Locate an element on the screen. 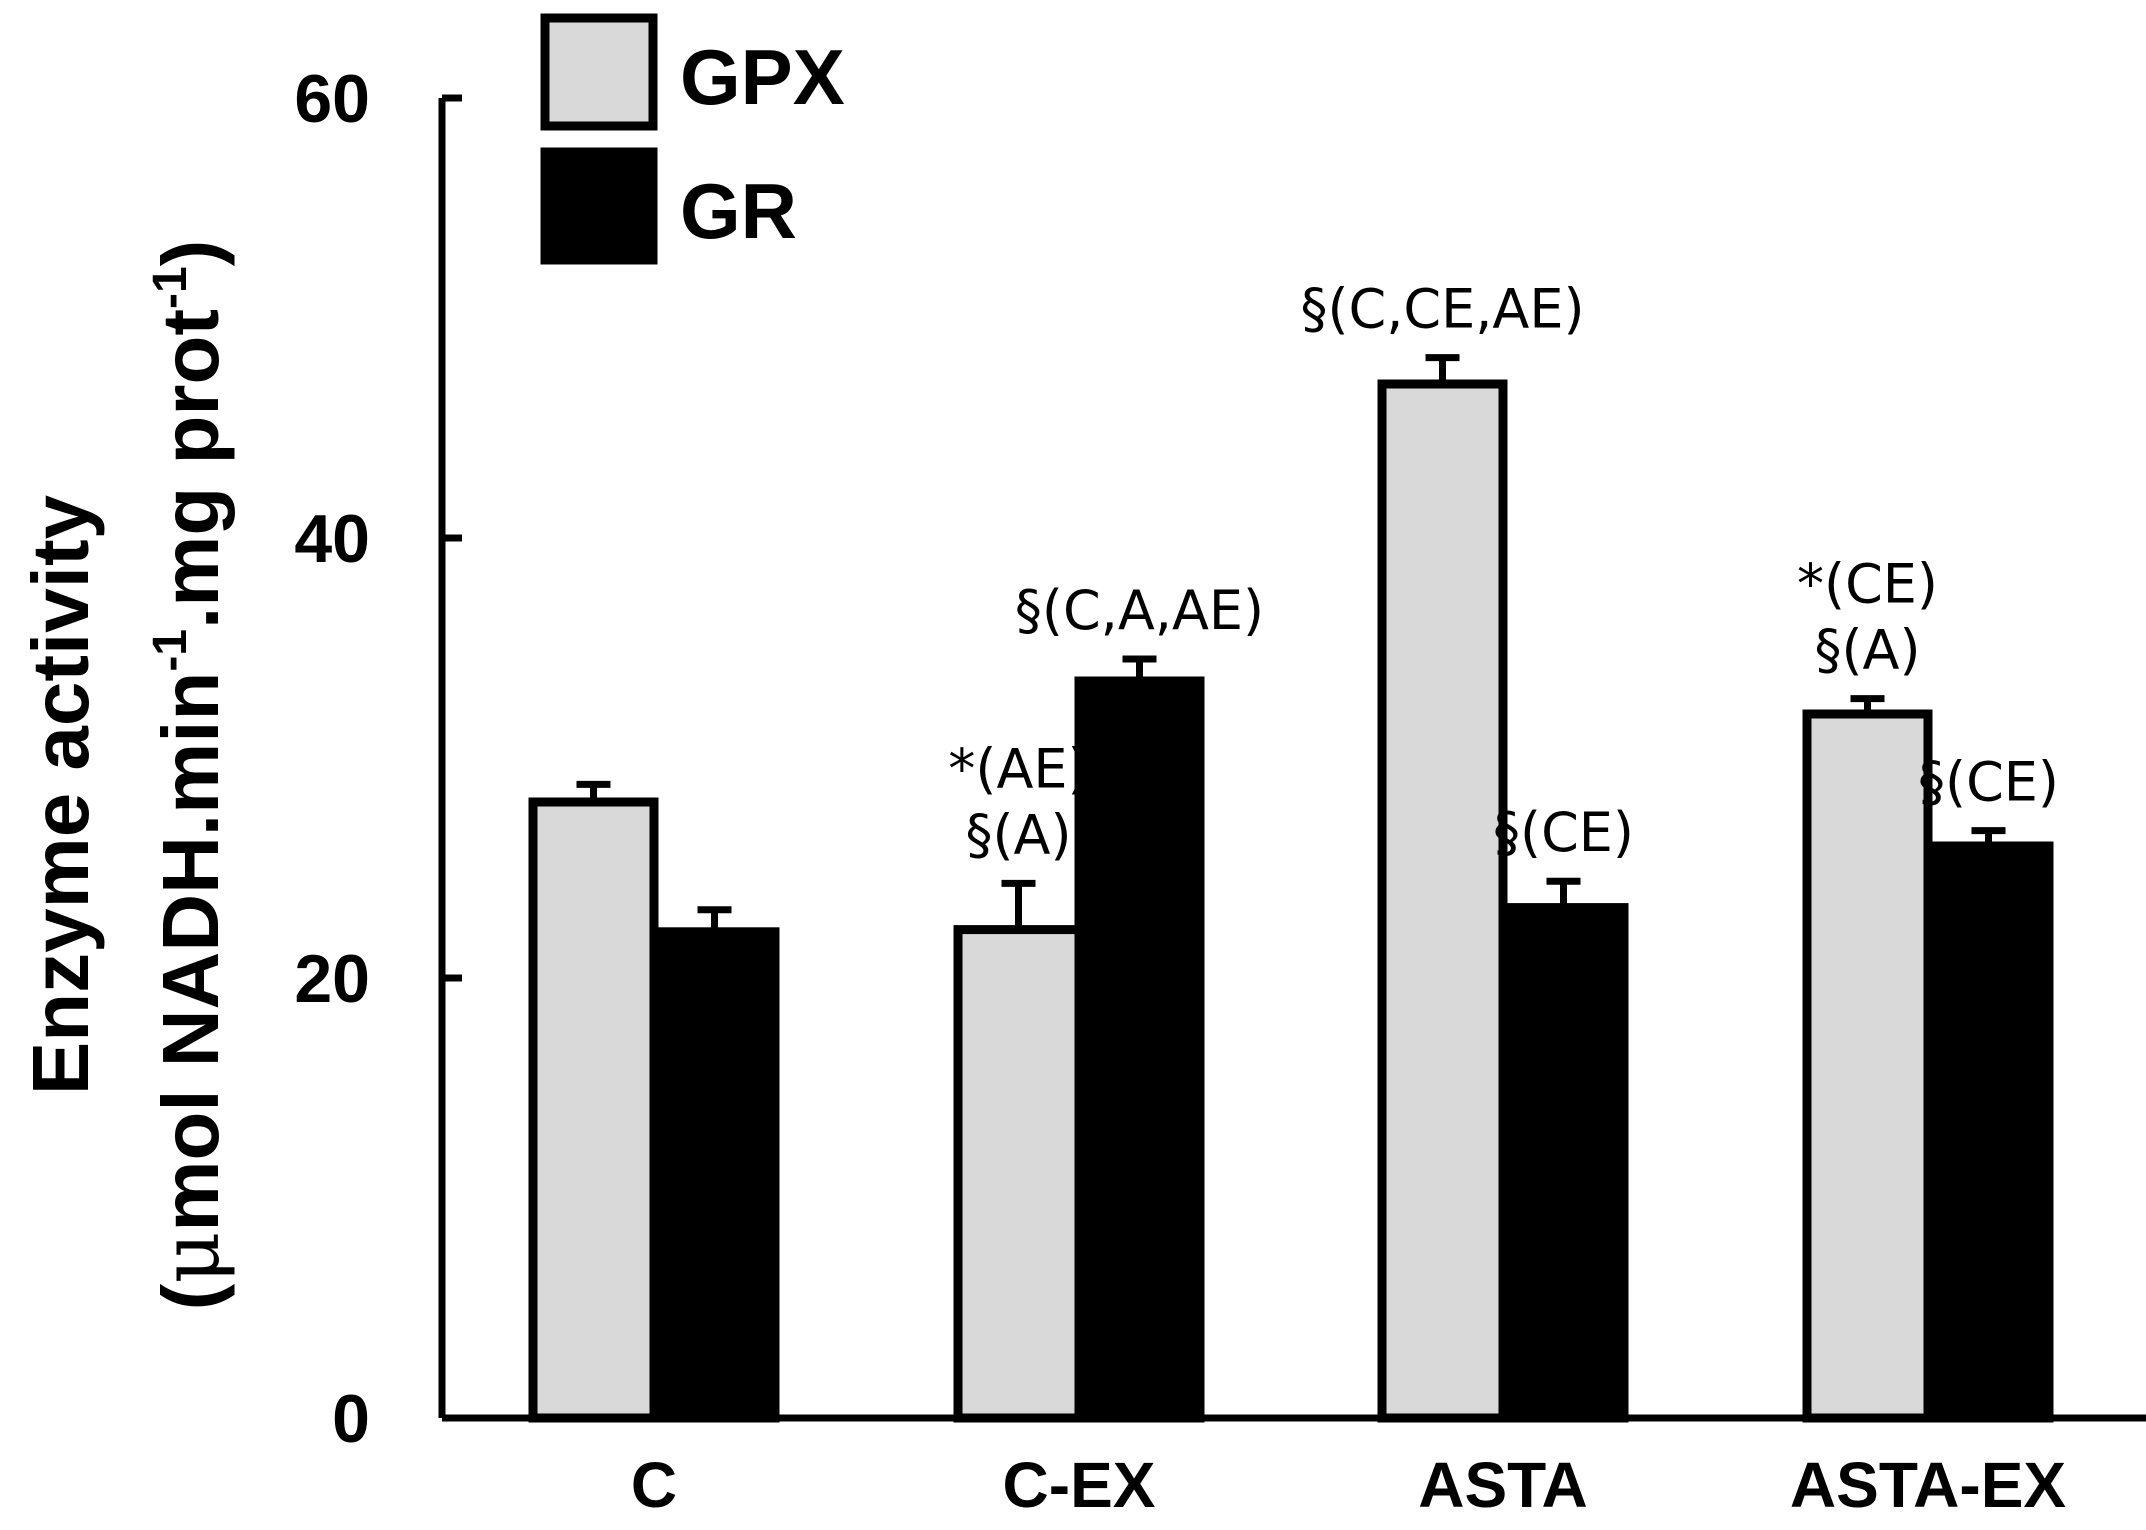 The width and height of the screenshot is (2146, 1530). error-bar-gpx-asta is located at coordinates (1442, 369).